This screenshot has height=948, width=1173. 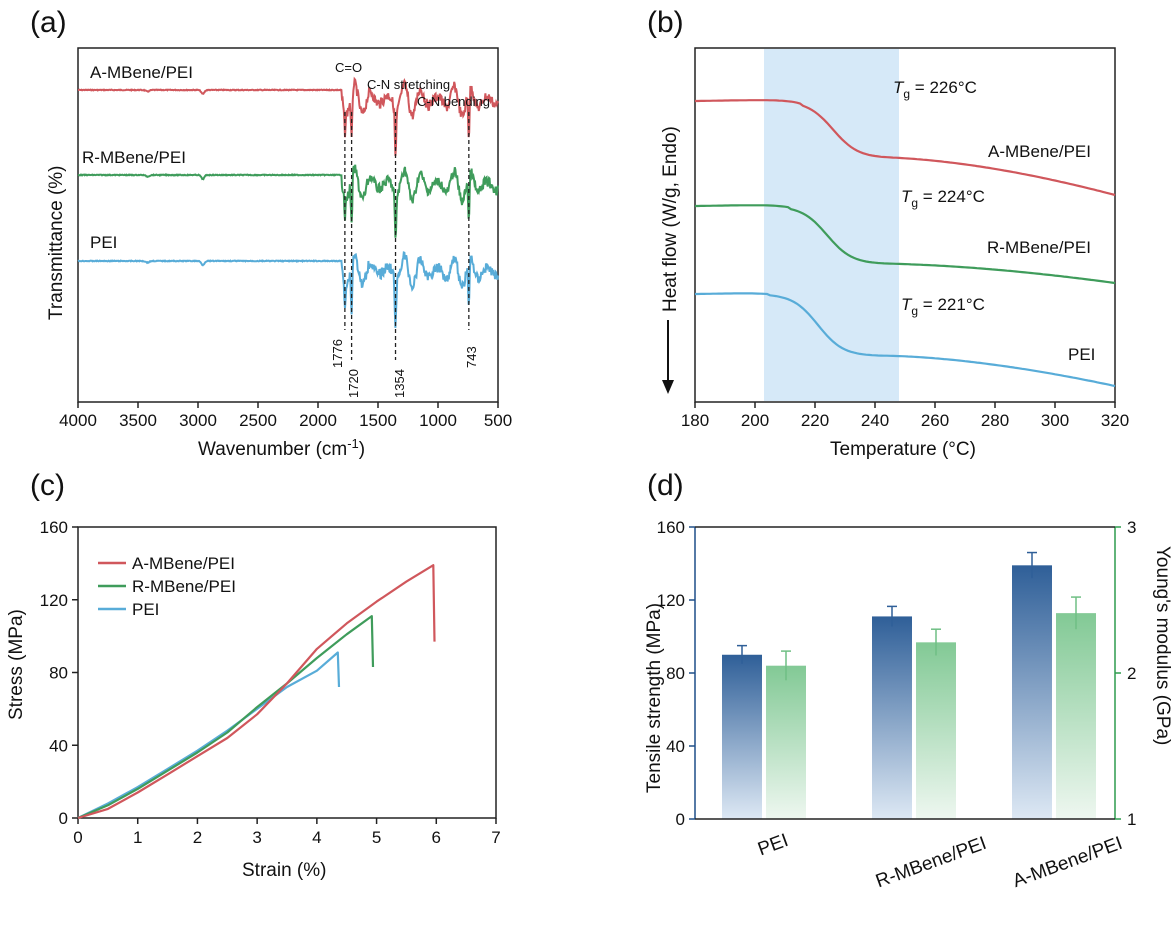 I want to click on panel-b-label-pei: PEI, so click(x=1081, y=354).